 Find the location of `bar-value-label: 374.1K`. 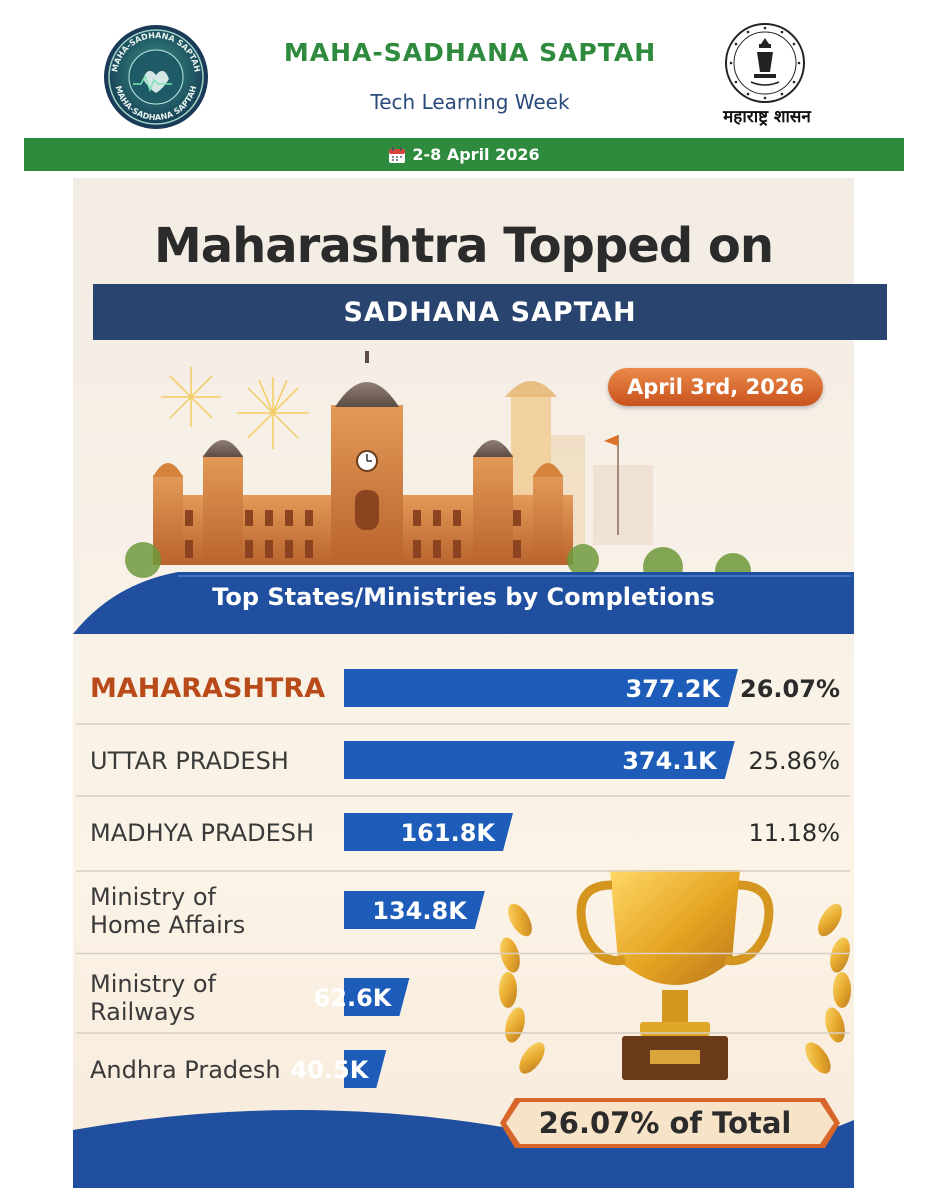

bar-value-label: 374.1K is located at coordinates (670, 761).